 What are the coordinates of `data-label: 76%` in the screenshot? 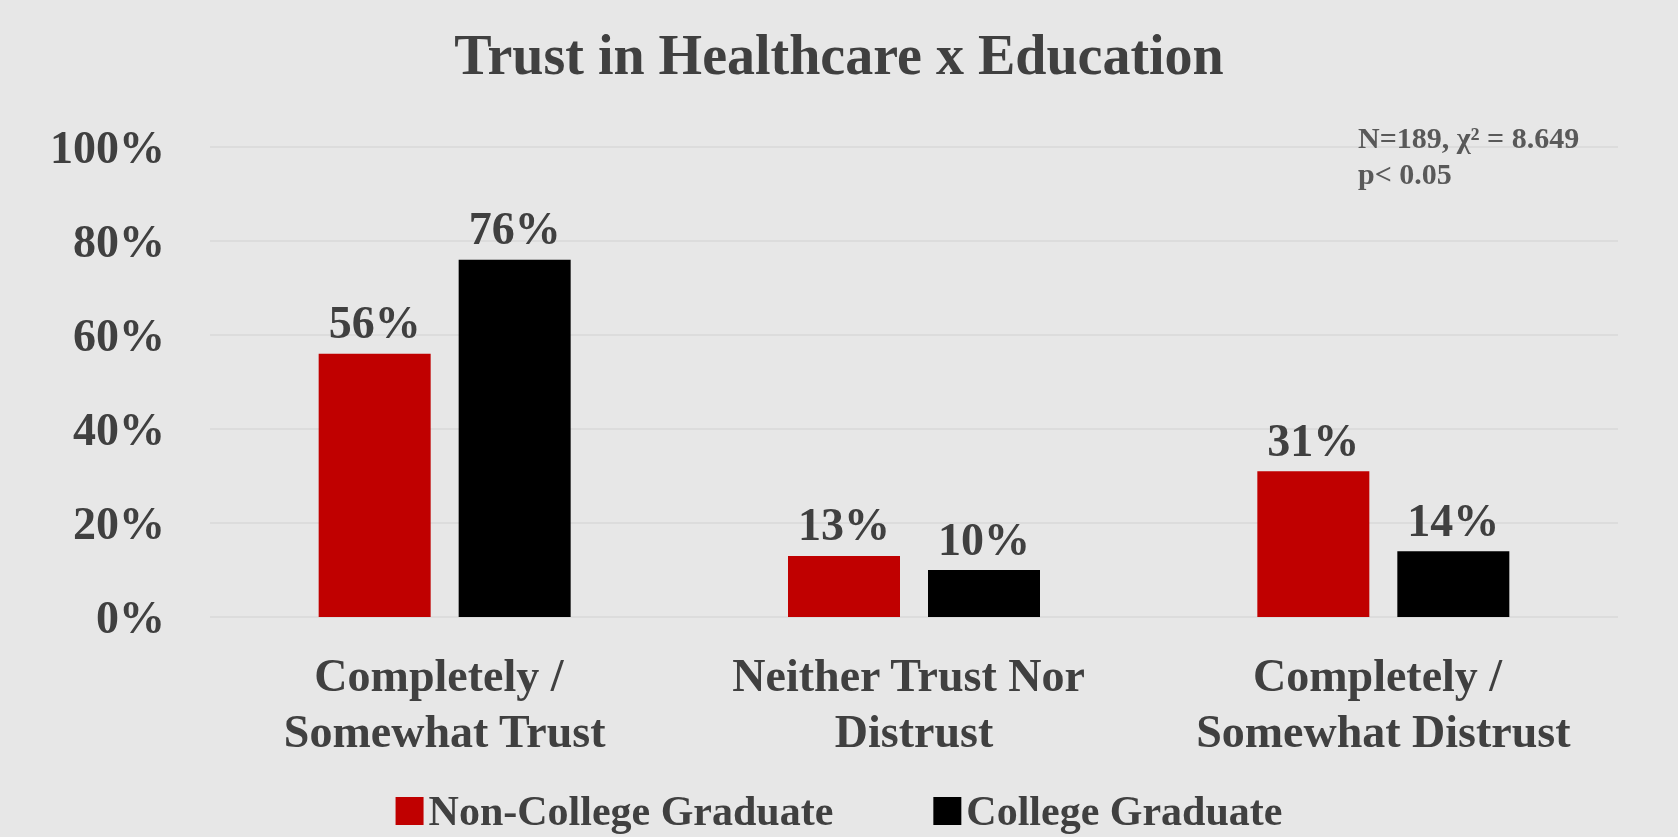 It's located at (514, 229).